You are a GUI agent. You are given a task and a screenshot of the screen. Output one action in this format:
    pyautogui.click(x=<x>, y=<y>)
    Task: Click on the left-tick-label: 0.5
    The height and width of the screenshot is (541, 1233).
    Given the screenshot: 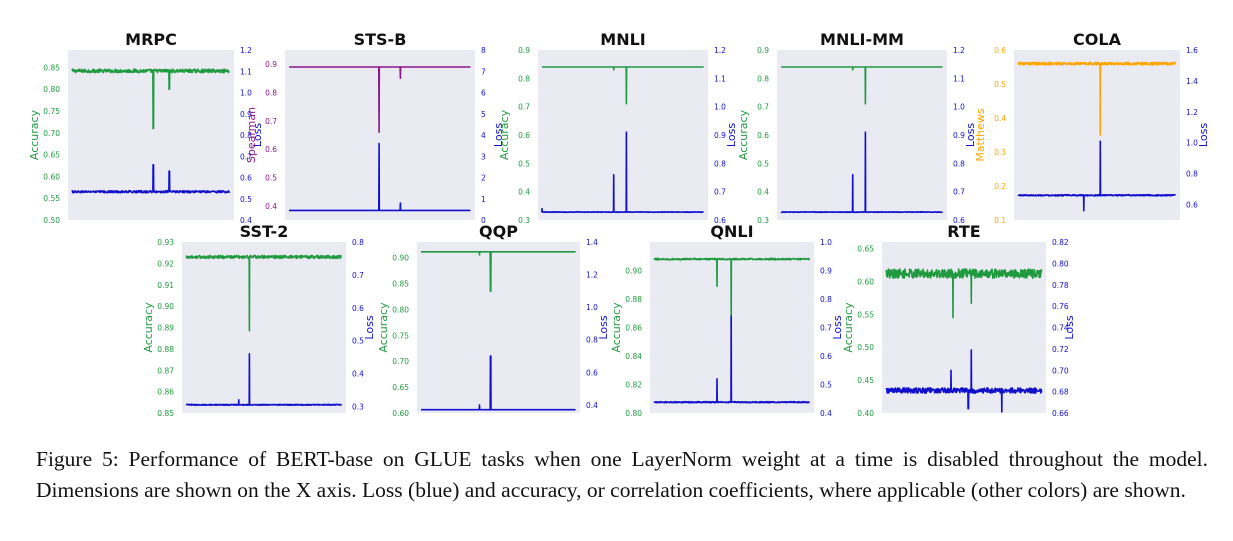 What is the action you would take?
    pyautogui.click(x=524, y=163)
    